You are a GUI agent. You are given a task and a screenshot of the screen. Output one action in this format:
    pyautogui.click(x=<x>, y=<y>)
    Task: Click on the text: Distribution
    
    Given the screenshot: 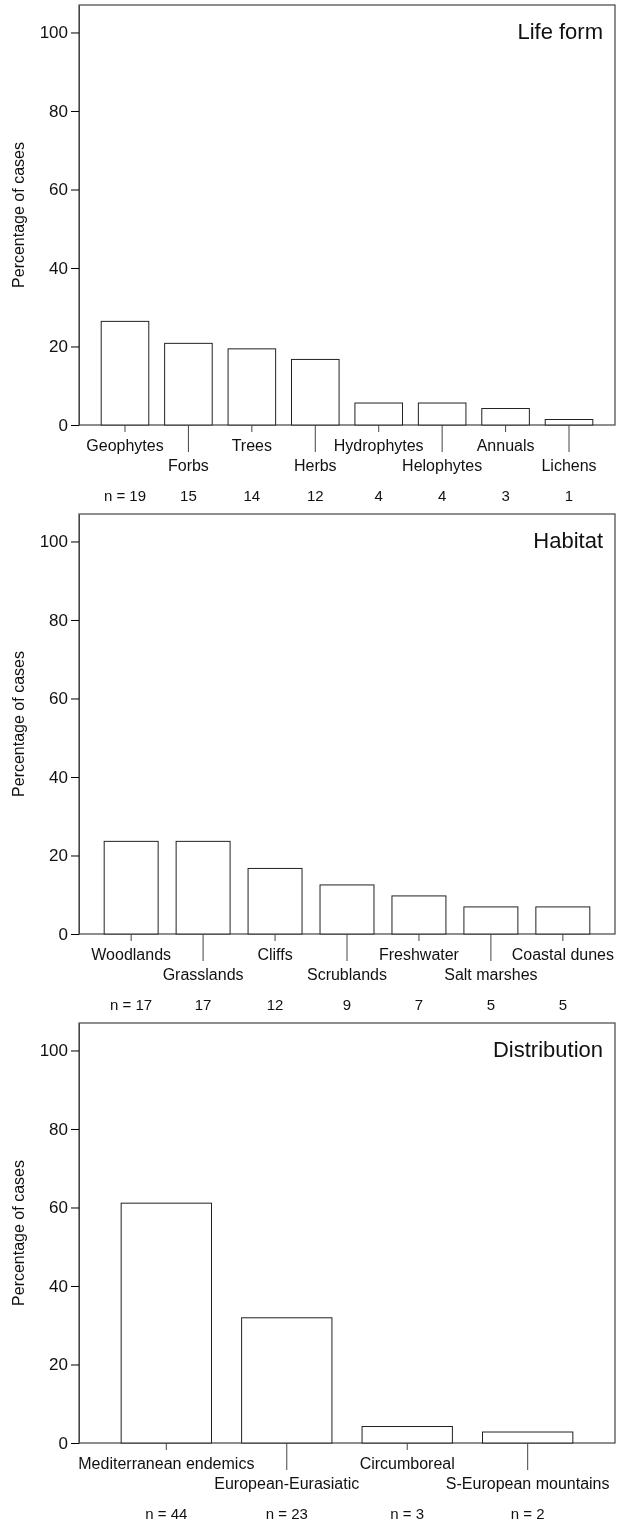 What is the action you would take?
    pyautogui.click(x=547, y=1049)
    